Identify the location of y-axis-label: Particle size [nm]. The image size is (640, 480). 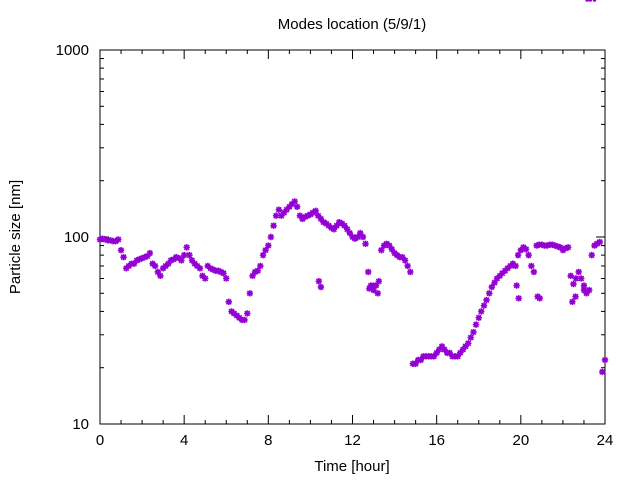
(15, 237).